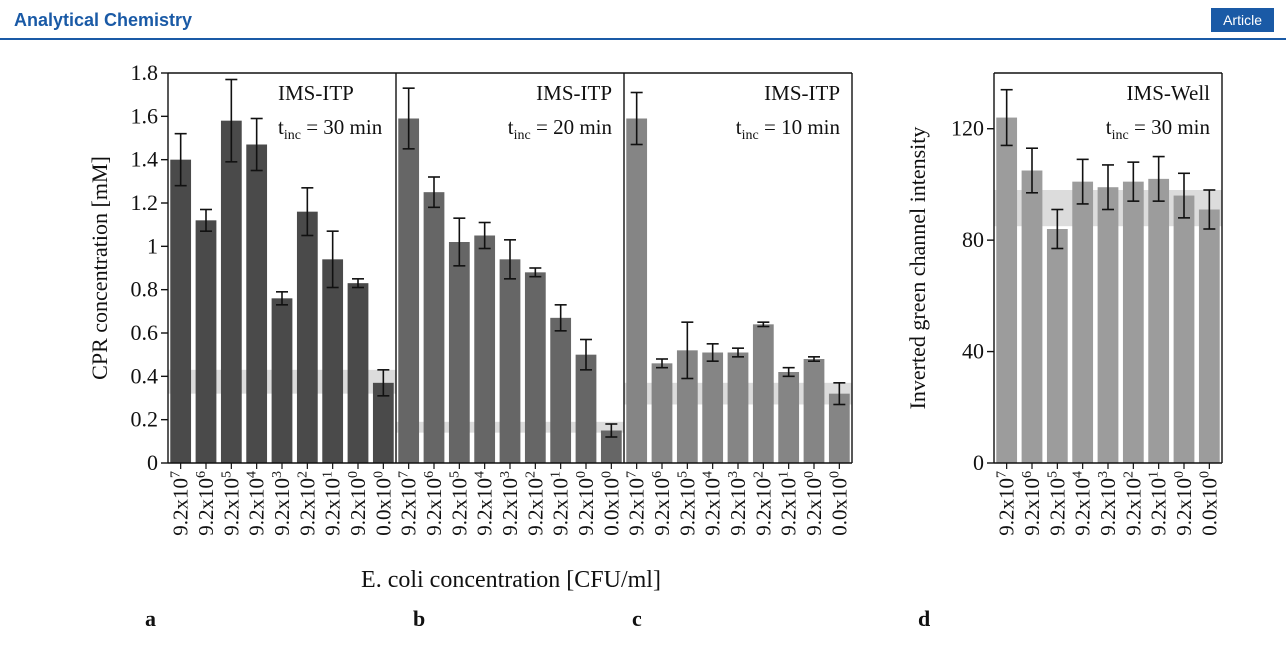  I want to click on x-tick-label-b-7: 9.2x100, so click(586, 503).